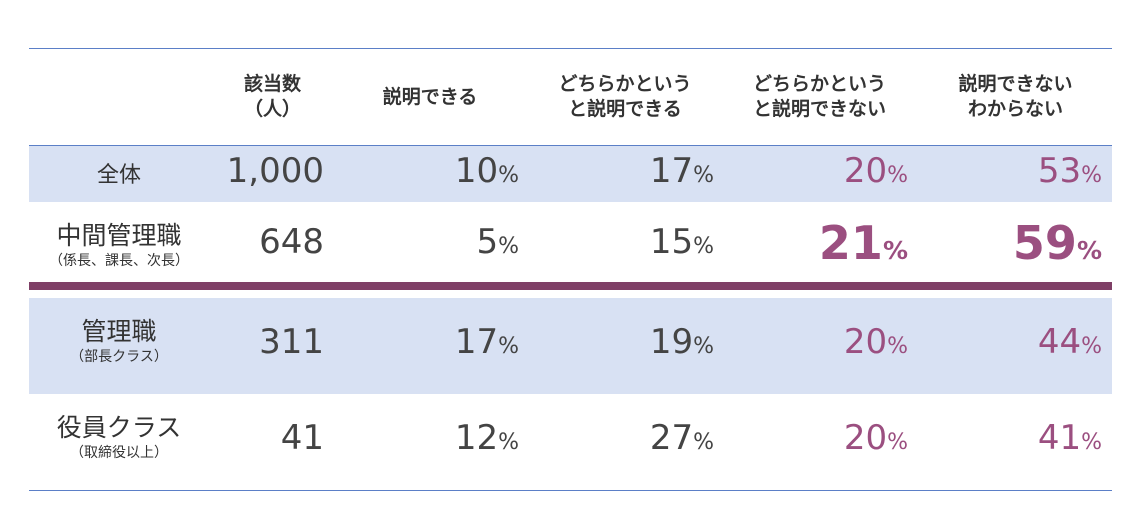  What do you see at coordinates (681, 242) in the screenshot?
I see `value-cell-somewhat-explainable: 15%` at bounding box center [681, 242].